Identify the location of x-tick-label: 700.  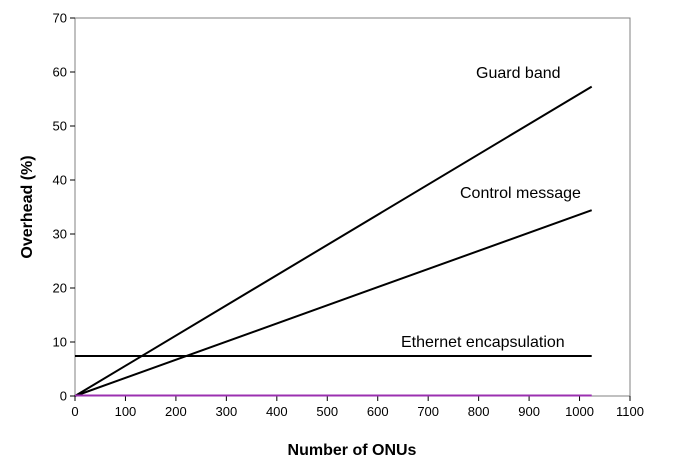
(428, 411).